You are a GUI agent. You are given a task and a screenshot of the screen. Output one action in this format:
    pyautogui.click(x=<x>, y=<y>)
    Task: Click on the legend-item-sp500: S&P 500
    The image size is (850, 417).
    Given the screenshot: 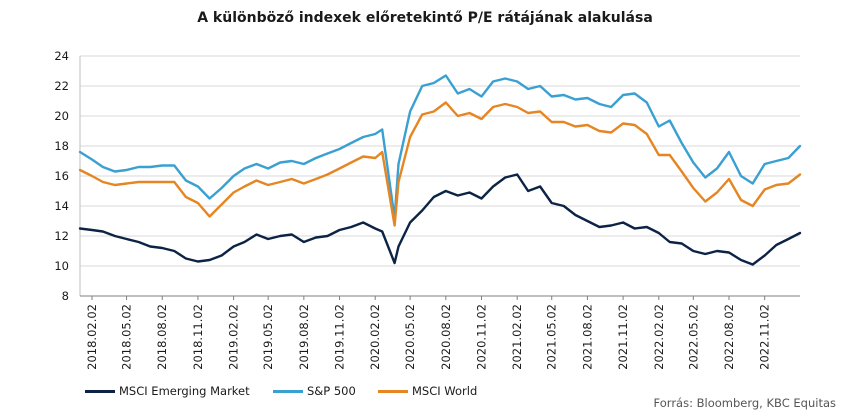 What is the action you would take?
    pyautogui.click(x=314, y=391)
    